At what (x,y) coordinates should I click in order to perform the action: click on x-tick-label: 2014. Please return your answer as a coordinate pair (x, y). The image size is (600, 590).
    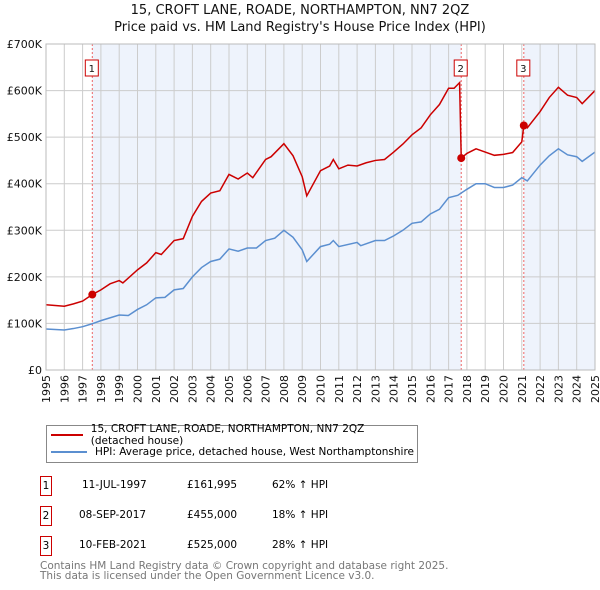
    Looking at the image, I should click on (394, 389).